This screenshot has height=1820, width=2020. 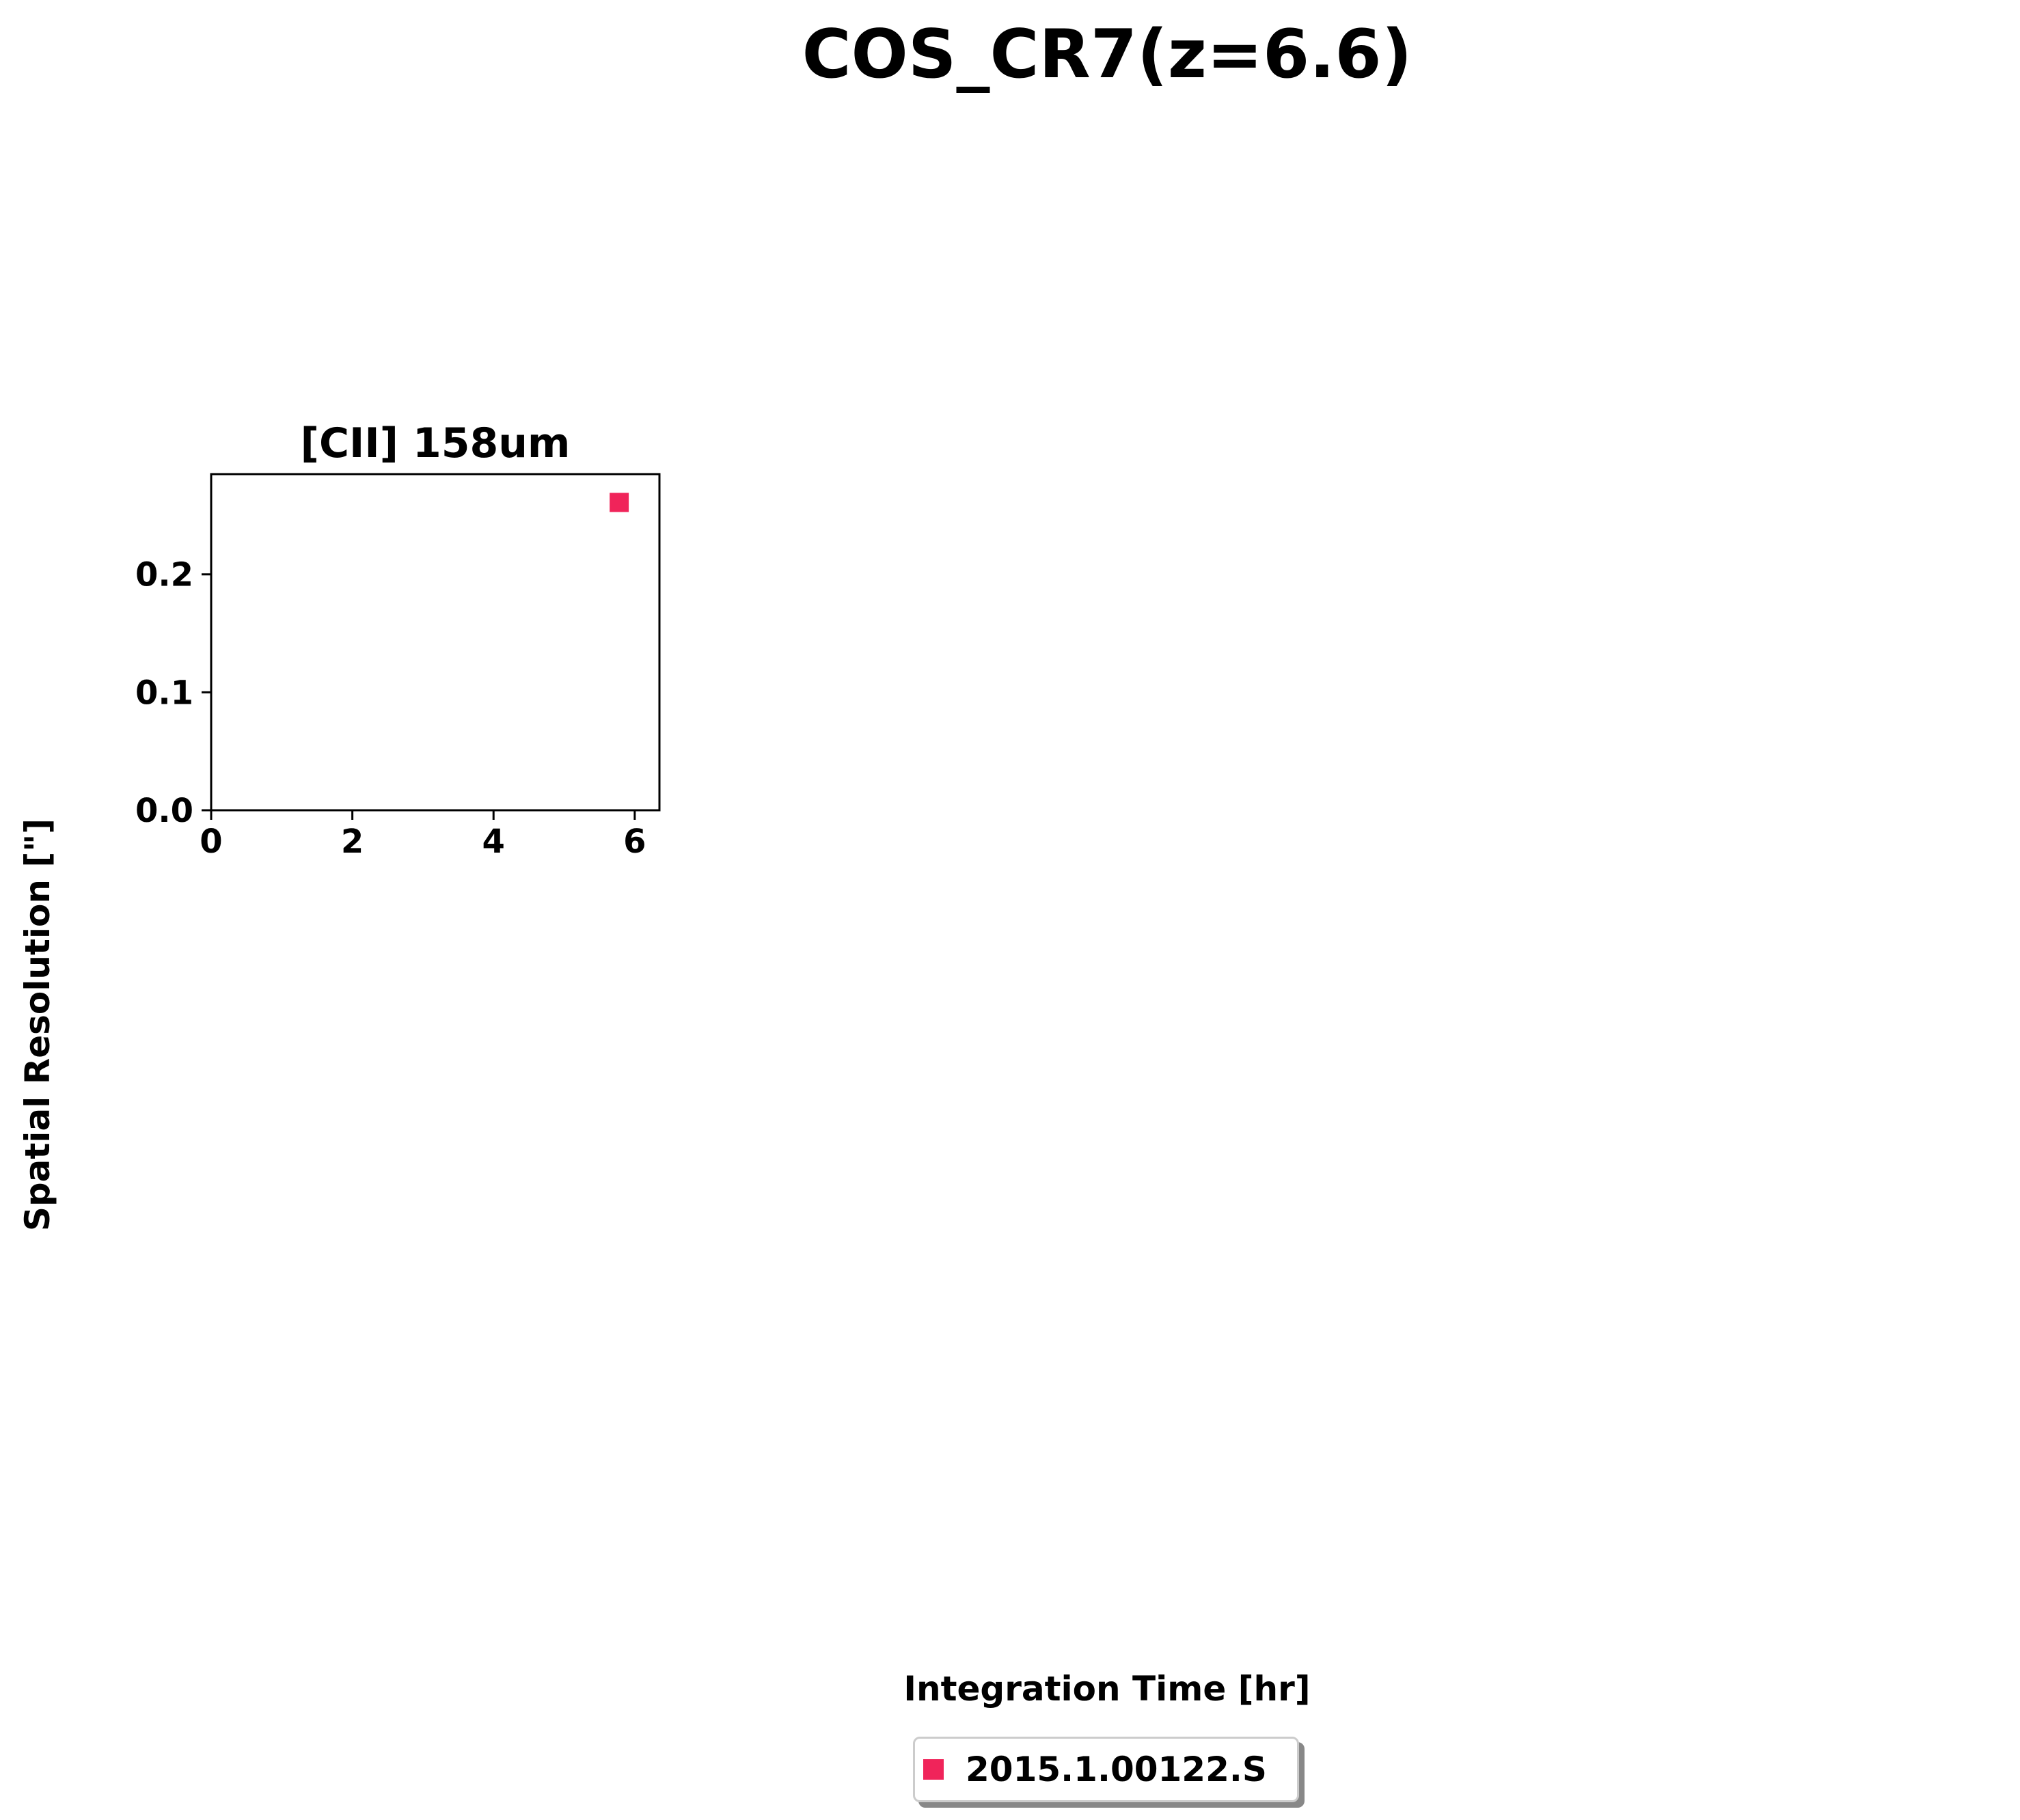 What do you see at coordinates (493, 842) in the screenshot?
I see `x-tick-label: 4` at bounding box center [493, 842].